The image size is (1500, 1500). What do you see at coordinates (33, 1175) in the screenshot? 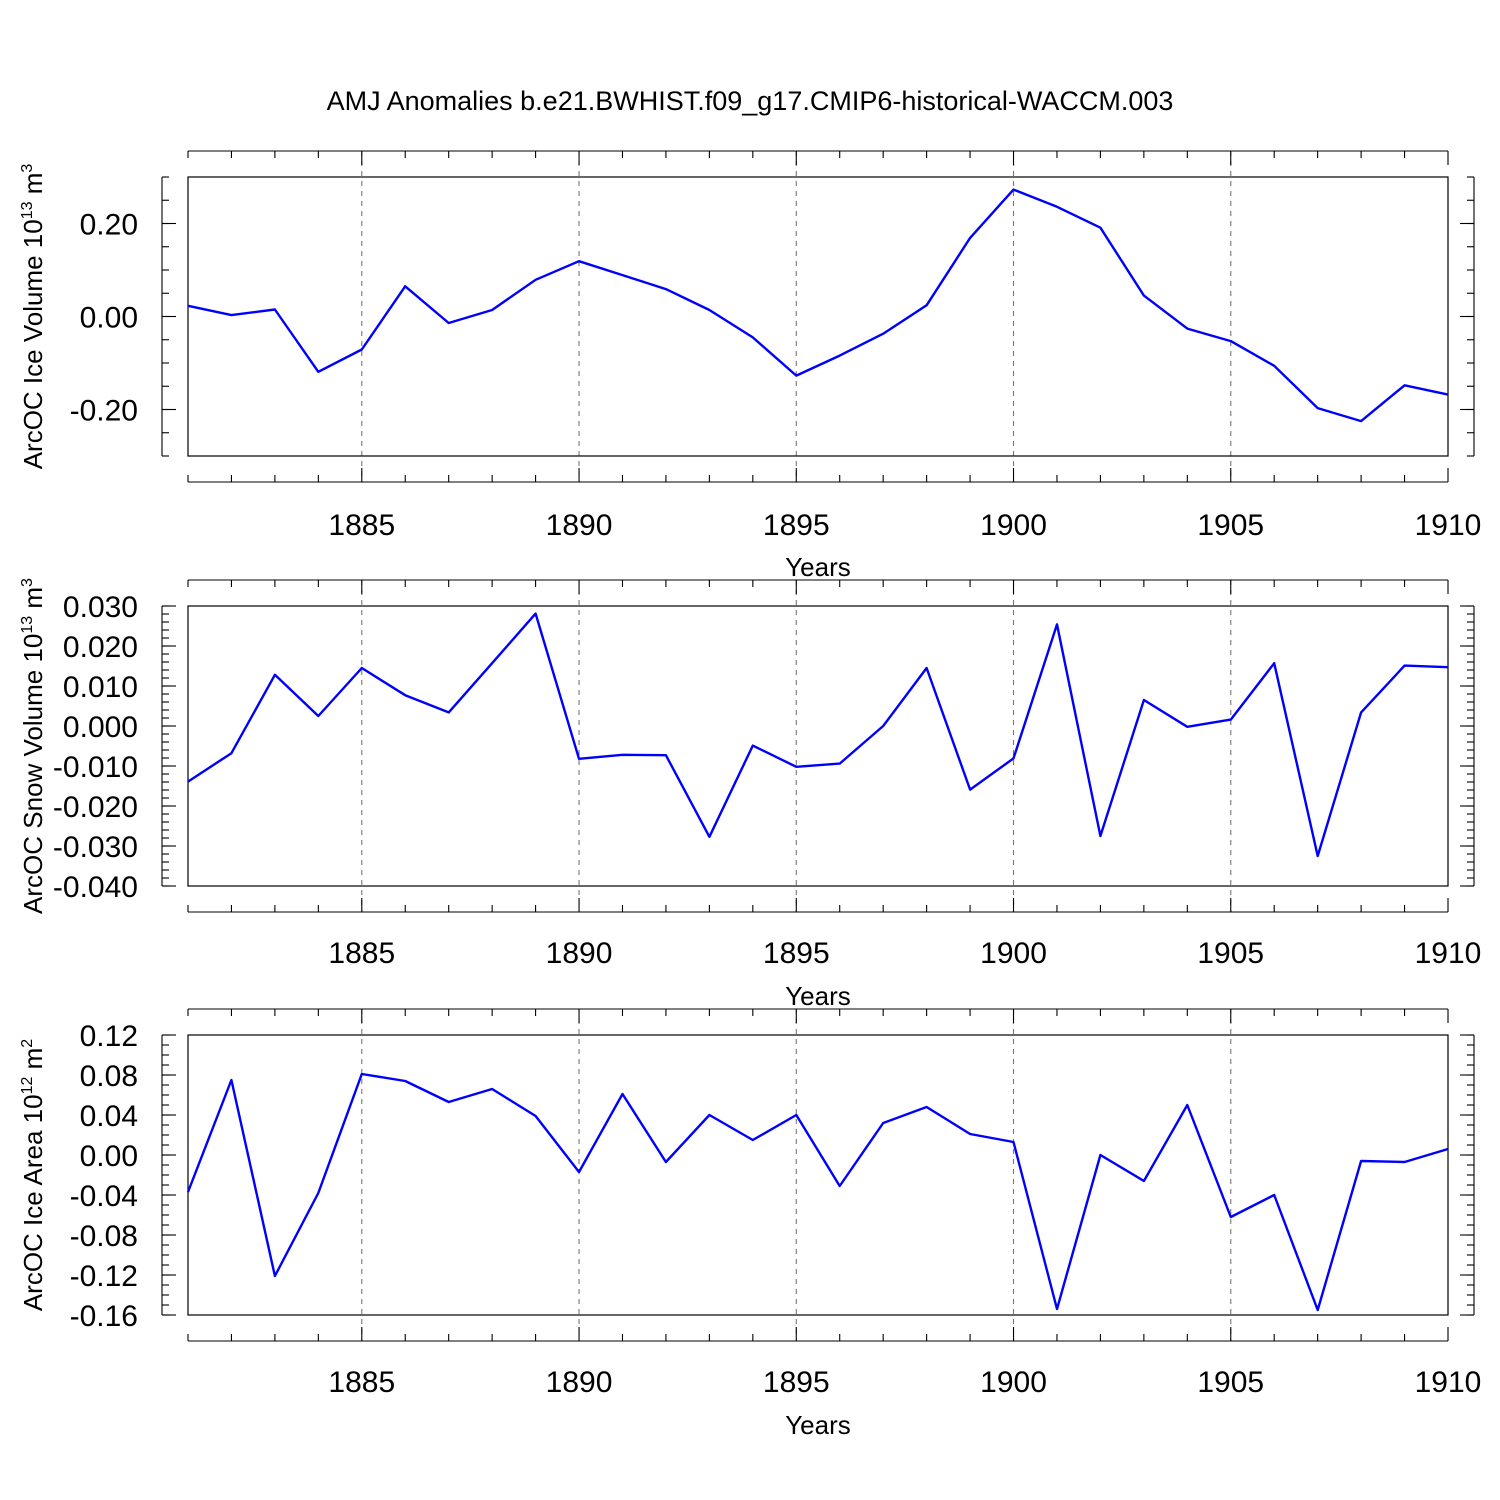
I see `y-axis-label: ArcOC Ice Area 1012 m2` at bounding box center [33, 1175].